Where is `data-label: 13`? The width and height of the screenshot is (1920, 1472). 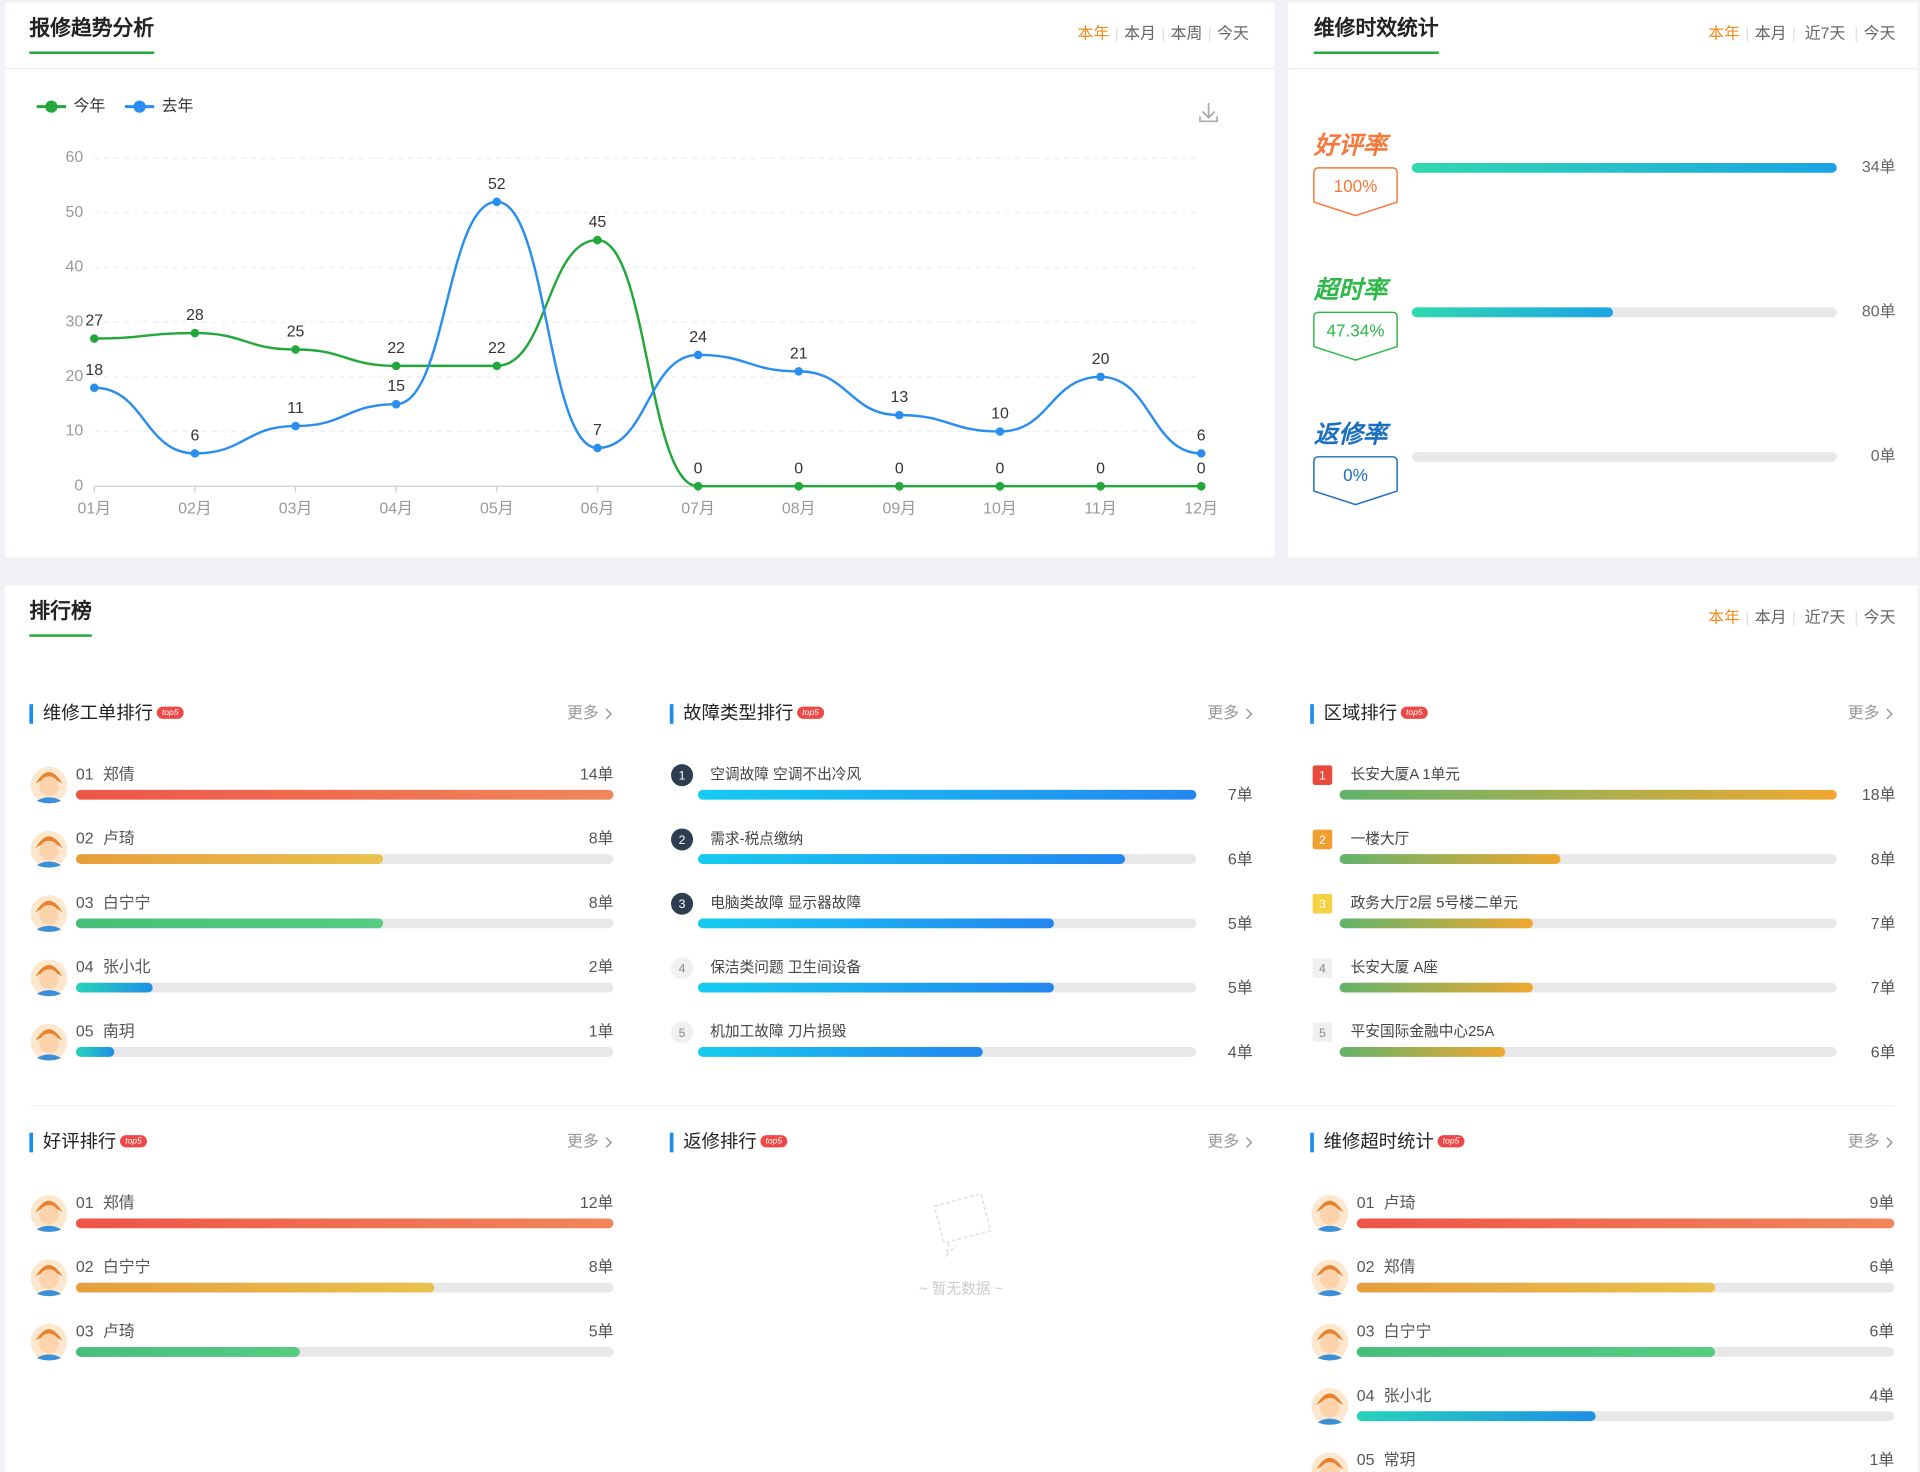
data-label: 13 is located at coordinates (899, 397).